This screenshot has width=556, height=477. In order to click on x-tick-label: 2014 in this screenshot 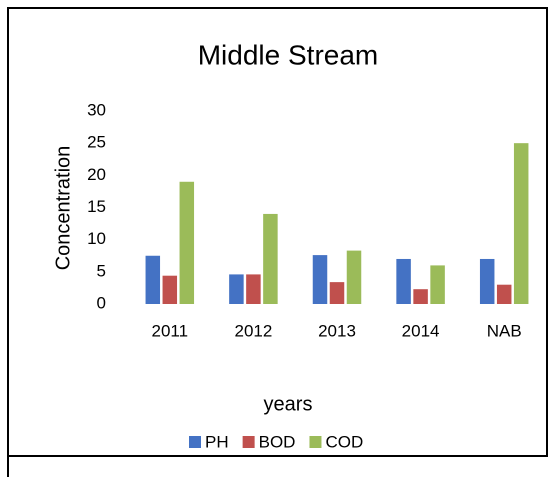, I will do `click(421, 330)`.